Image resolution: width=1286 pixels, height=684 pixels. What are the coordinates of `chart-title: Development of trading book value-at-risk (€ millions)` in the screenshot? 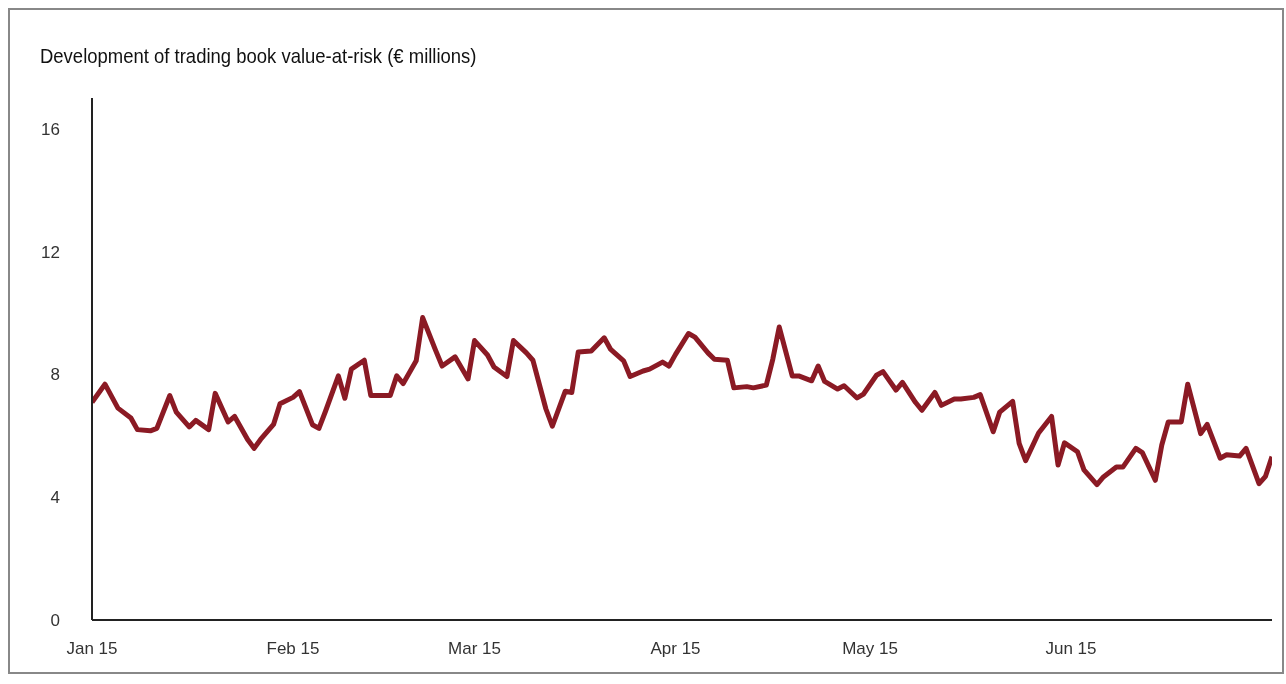 It's located at (258, 56).